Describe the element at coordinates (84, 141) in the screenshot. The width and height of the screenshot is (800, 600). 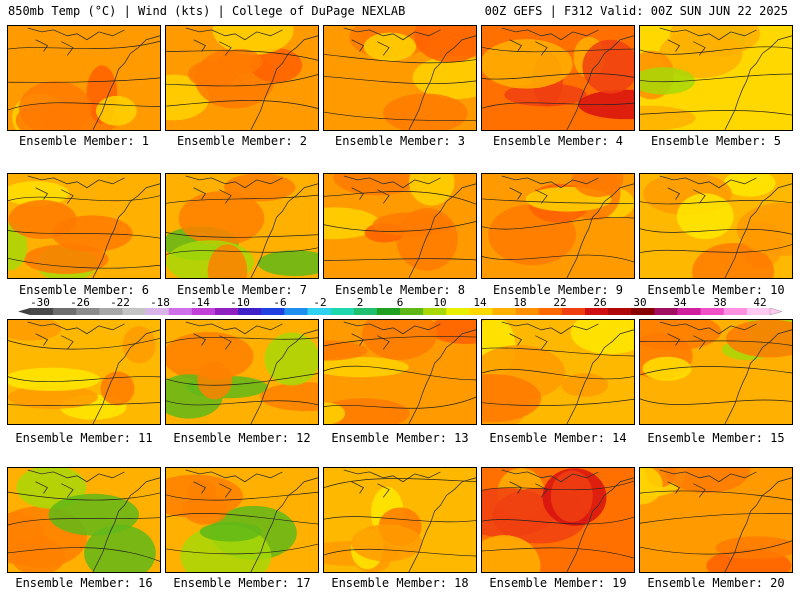
I see `ensemble-member-label: Ensemble Member: 1` at that location.